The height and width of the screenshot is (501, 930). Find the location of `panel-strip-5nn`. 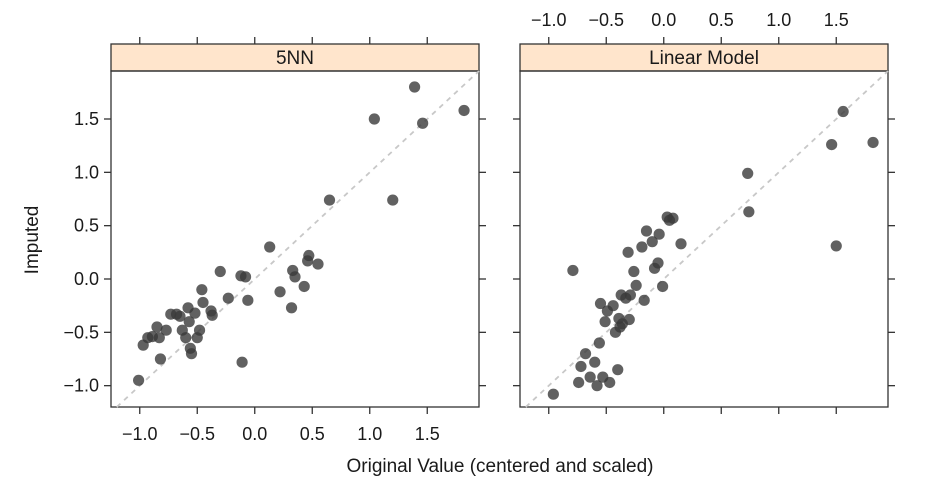

panel-strip-5nn is located at coordinates (295, 57).